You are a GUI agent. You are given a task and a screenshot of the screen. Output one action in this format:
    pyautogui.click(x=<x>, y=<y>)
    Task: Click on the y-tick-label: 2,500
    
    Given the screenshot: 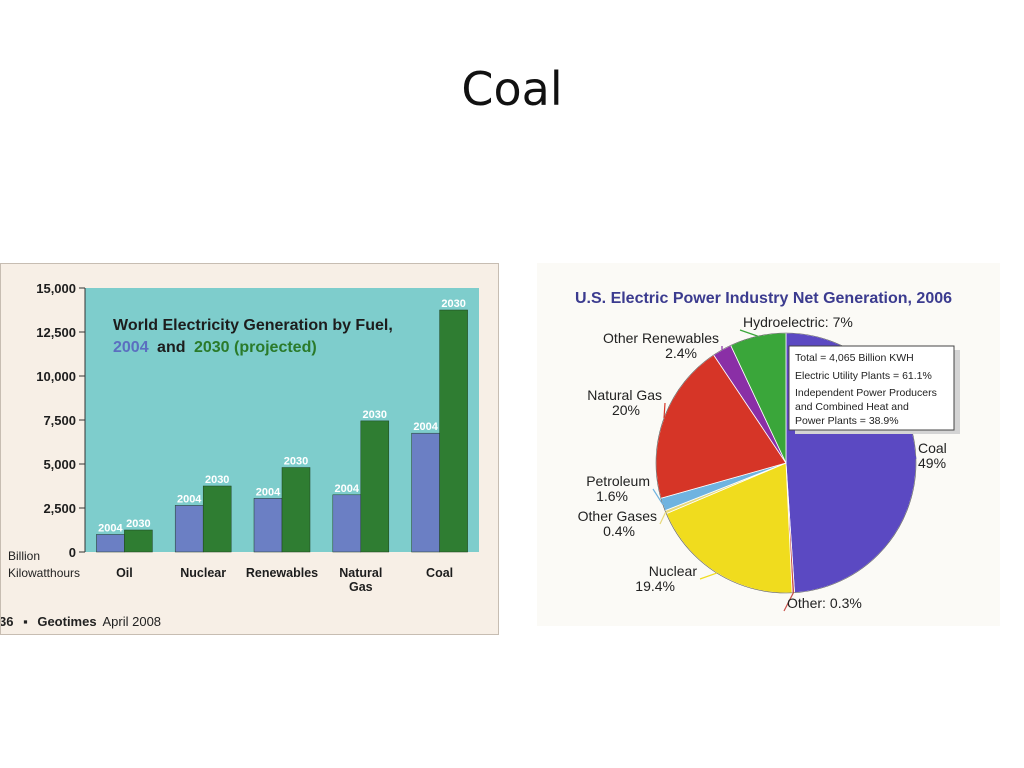 What is the action you would take?
    pyautogui.click(x=59, y=508)
    